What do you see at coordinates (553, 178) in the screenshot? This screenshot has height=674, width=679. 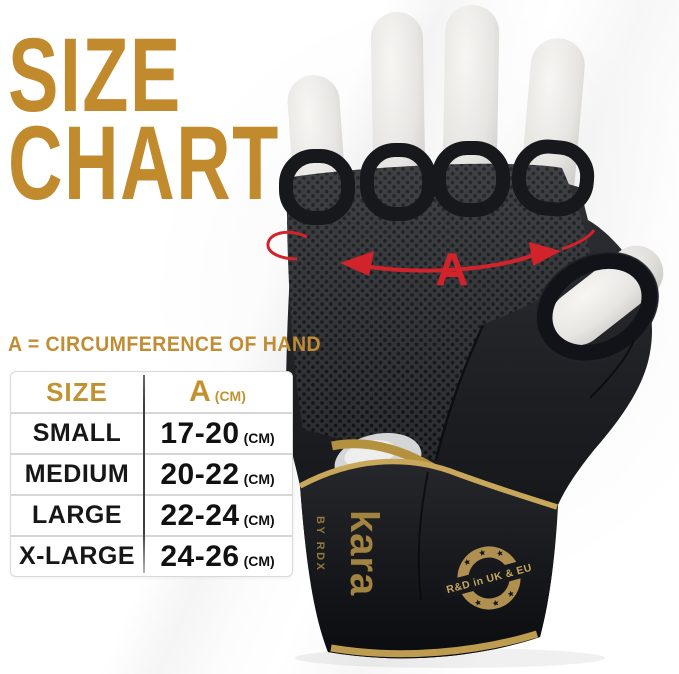 I see `collar-index` at bounding box center [553, 178].